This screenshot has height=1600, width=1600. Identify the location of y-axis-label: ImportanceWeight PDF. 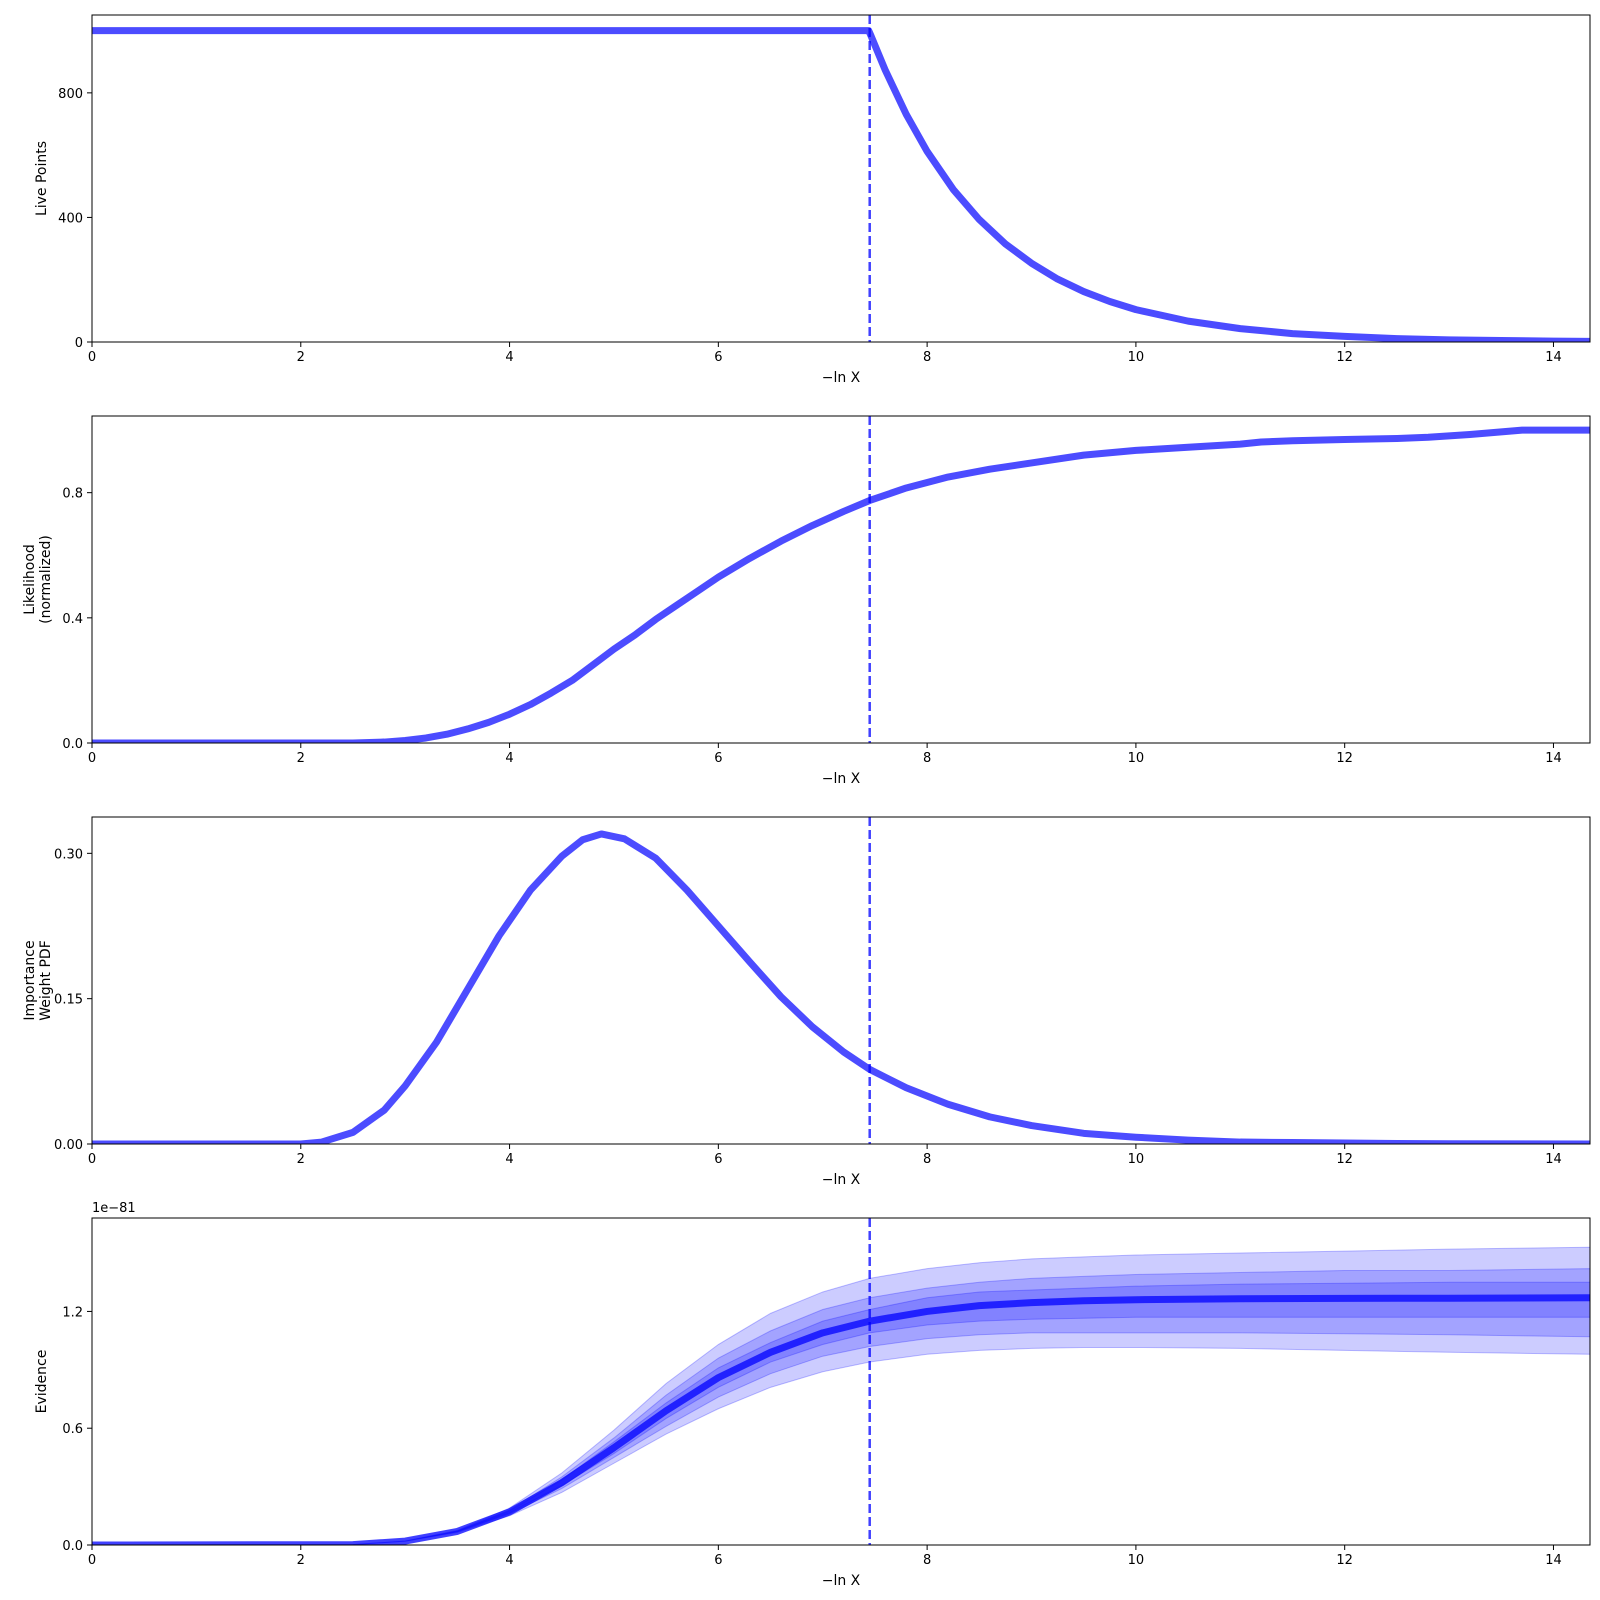
(38, 980).